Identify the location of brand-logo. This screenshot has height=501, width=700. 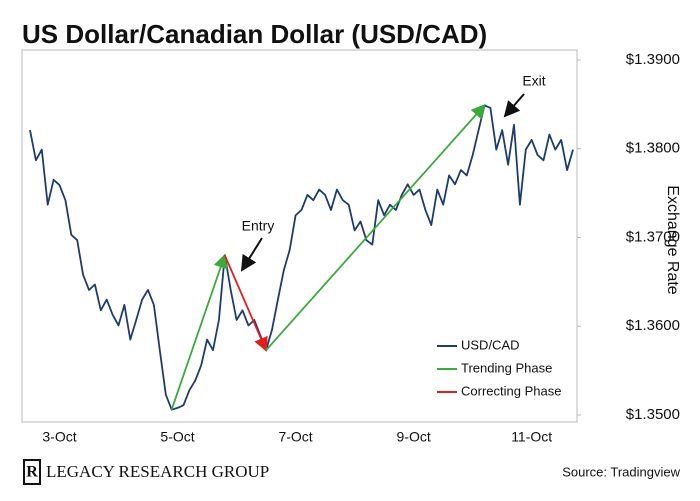
(32, 472).